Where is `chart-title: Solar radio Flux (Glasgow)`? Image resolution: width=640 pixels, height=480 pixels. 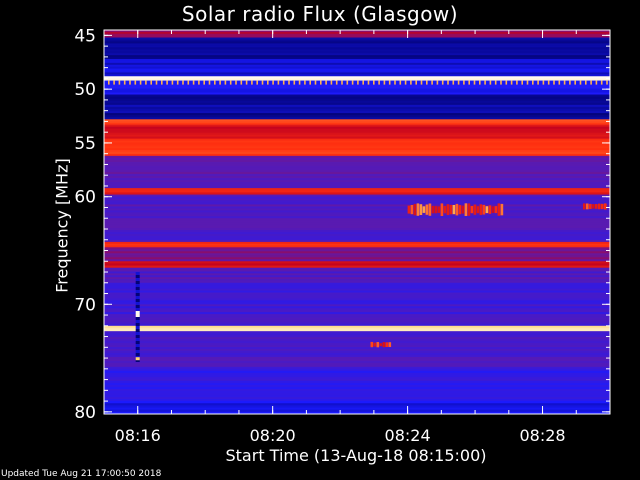 chart-title: Solar radio Flux (Glasgow) is located at coordinates (320, 14).